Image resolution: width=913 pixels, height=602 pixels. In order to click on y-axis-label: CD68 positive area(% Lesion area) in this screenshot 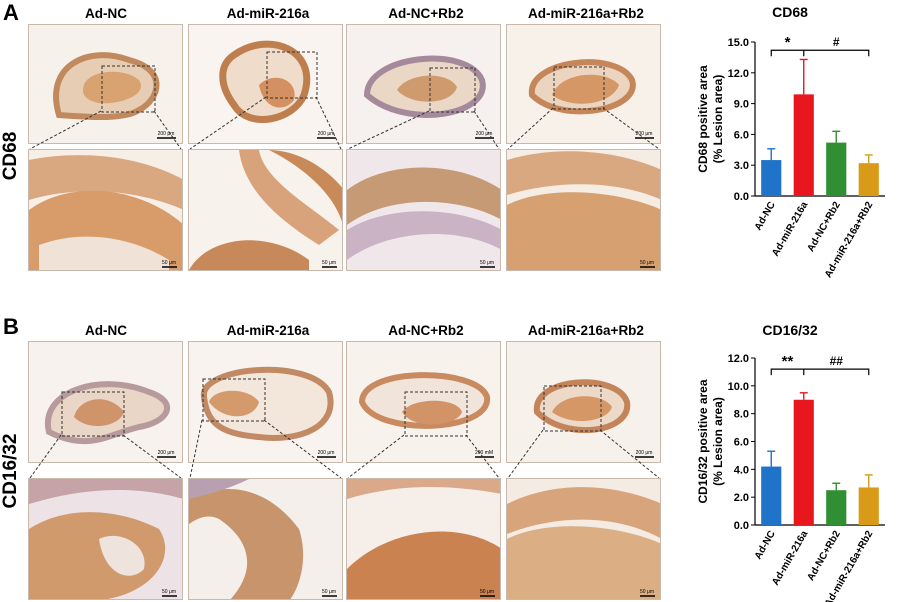, I will do `click(710, 119)`.